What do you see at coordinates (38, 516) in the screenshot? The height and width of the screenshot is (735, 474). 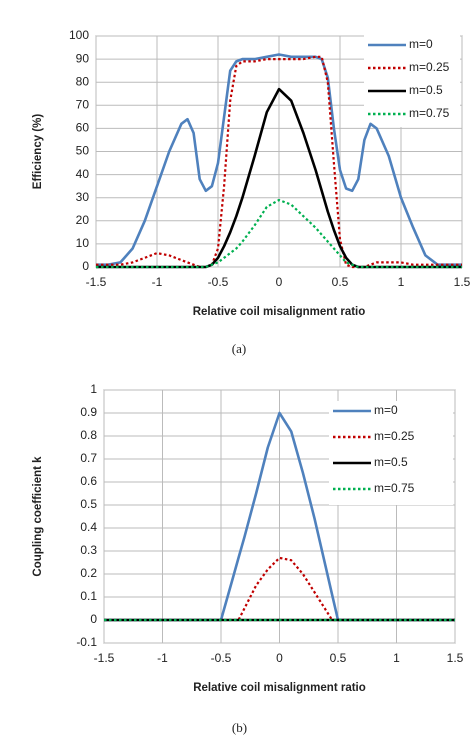 I see `y-axis-label: Coupling coefficient k` at bounding box center [38, 516].